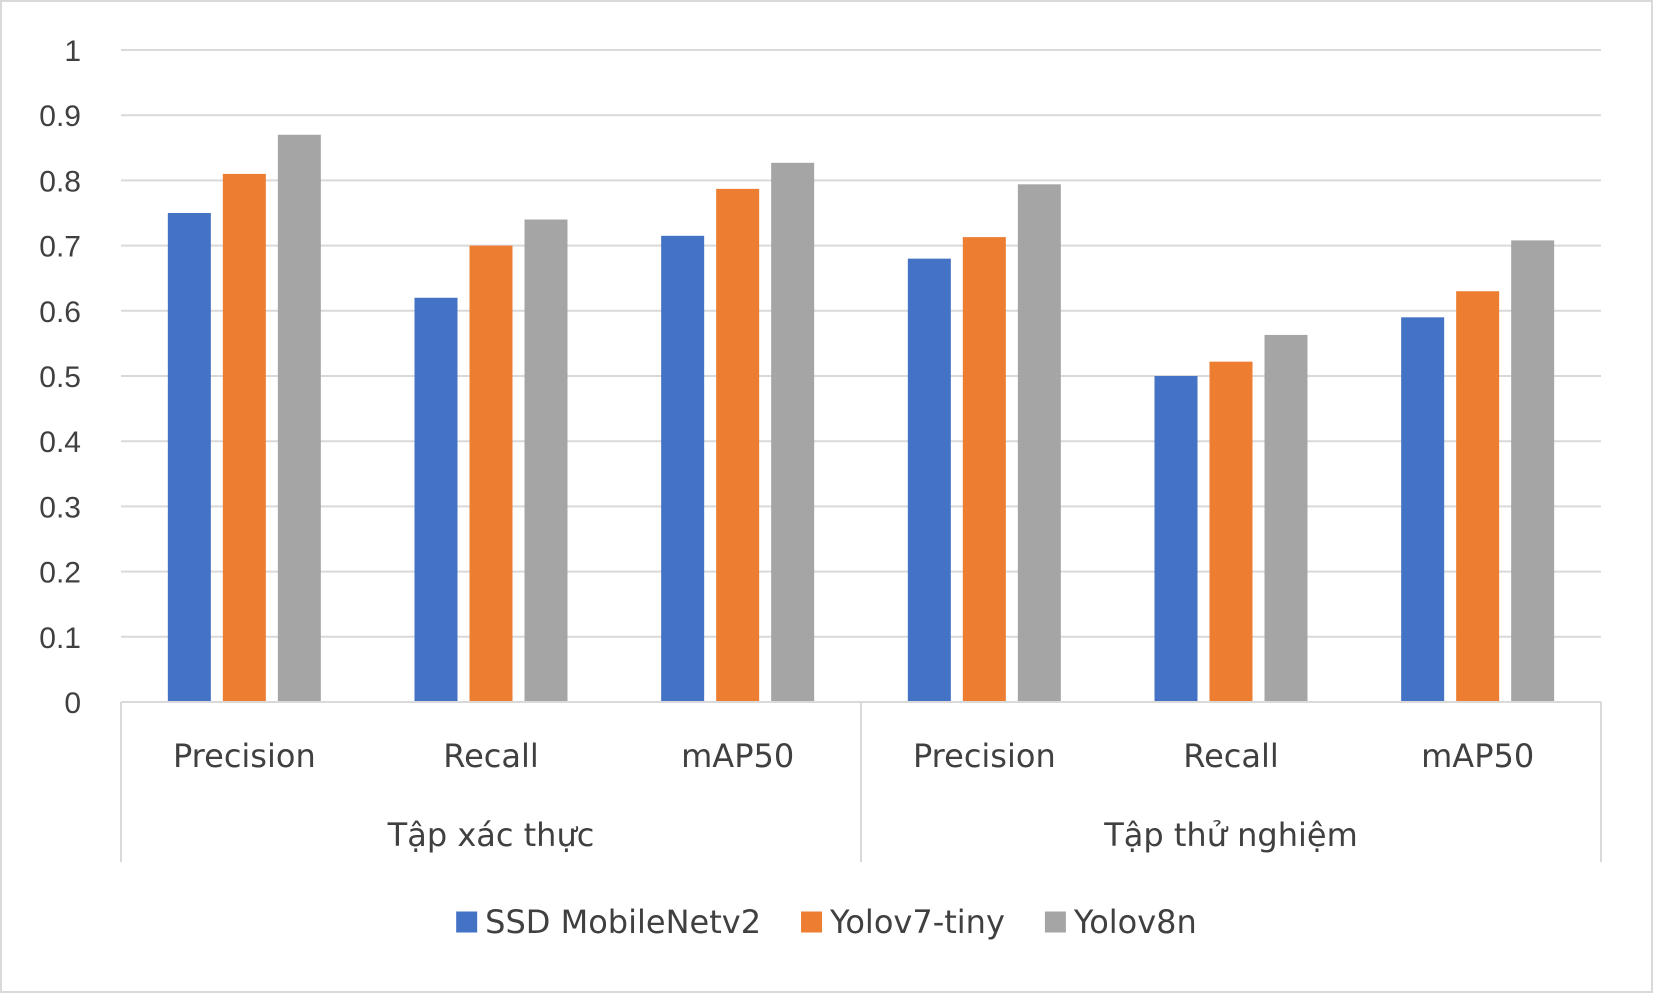 The image size is (1653, 993). I want to click on y-tick-label: 0.2, so click(60, 573).